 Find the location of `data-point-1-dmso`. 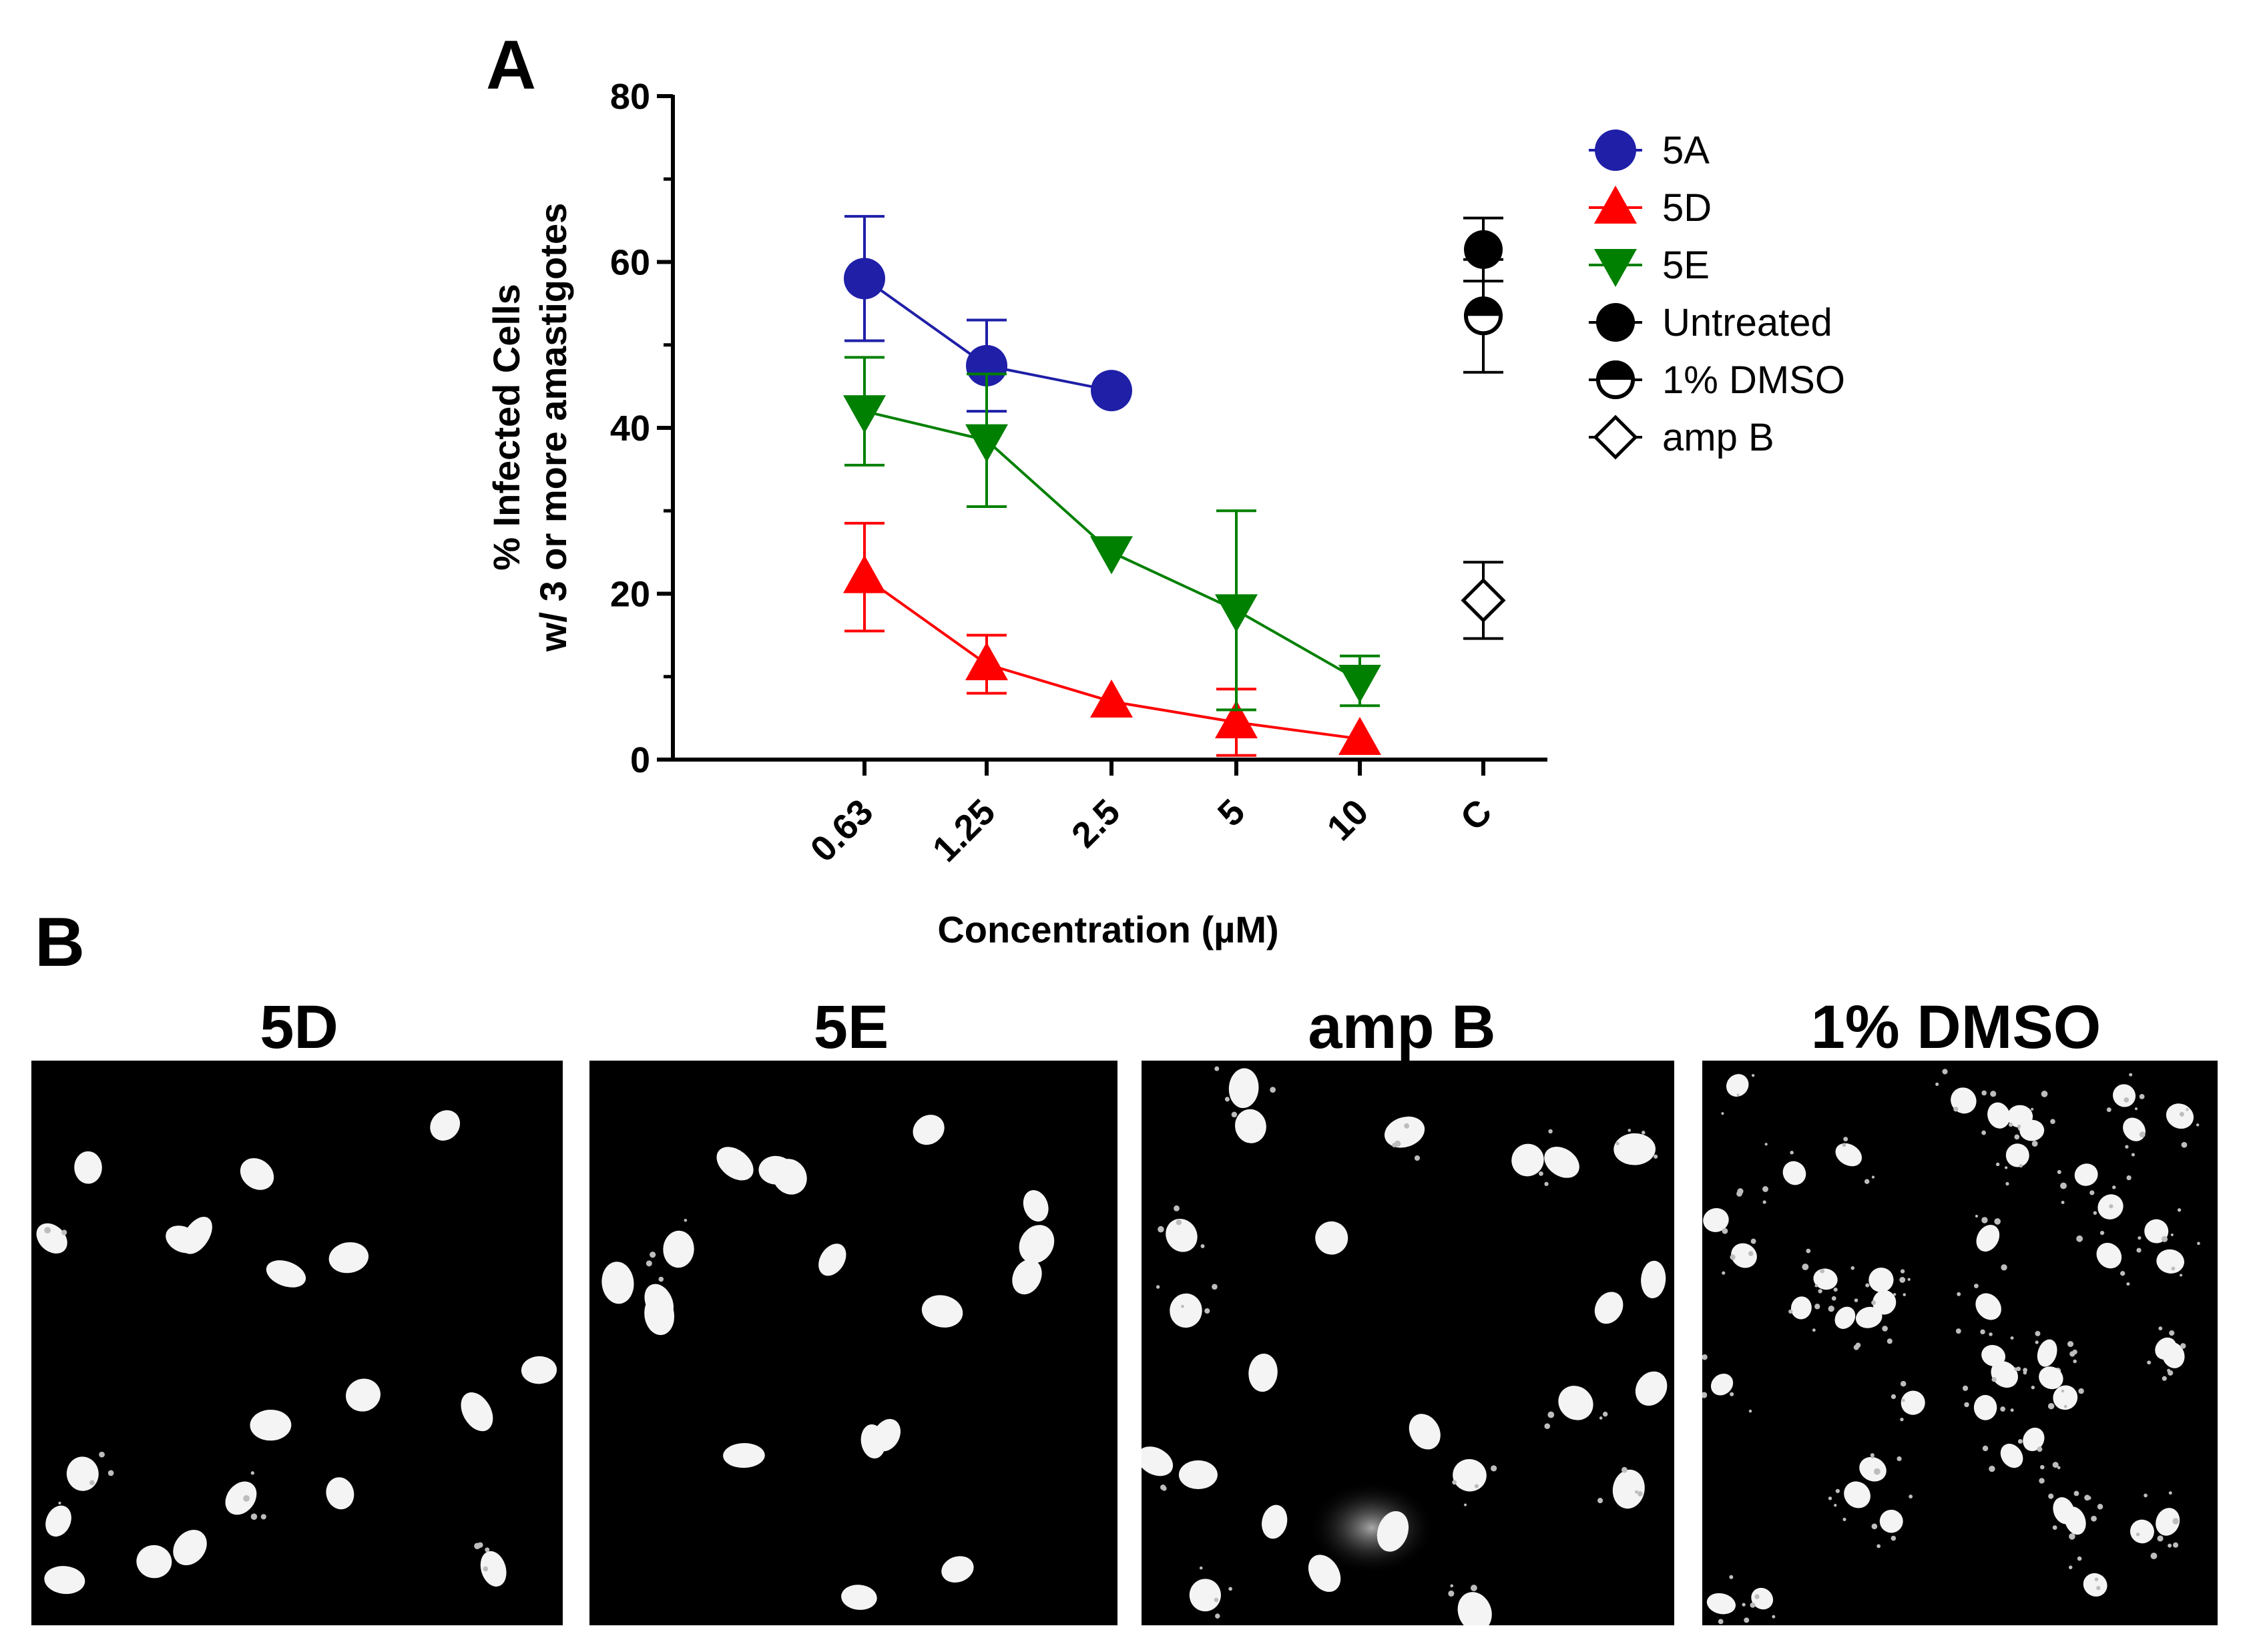

data-point-1-dmso is located at coordinates (1483, 316).